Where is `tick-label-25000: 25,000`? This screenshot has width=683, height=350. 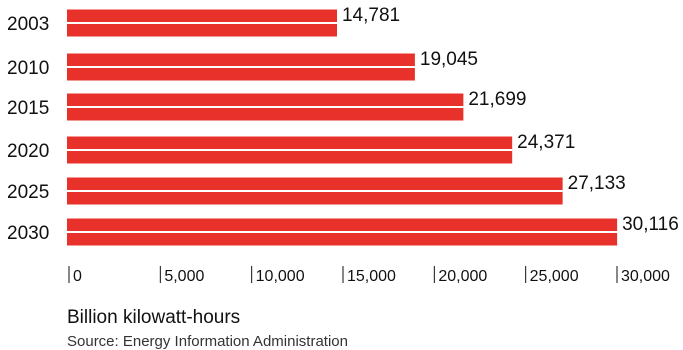
tick-label-25000: 25,000 is located at coordinates (554, 276).